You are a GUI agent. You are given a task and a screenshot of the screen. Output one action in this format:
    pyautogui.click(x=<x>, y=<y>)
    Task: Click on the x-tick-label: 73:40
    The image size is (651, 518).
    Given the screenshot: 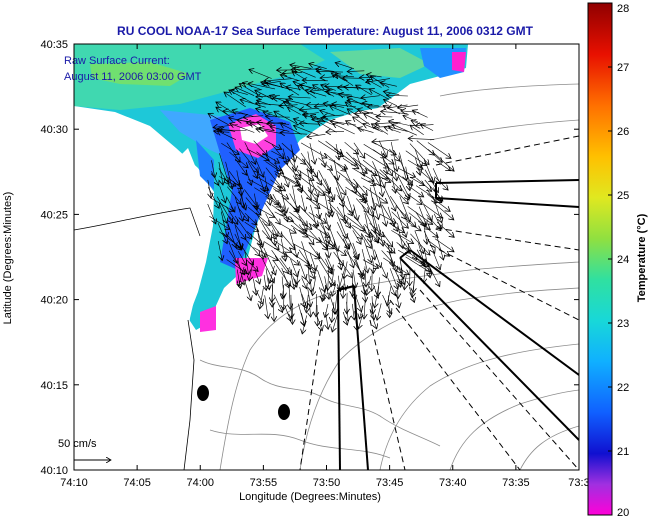 What is the action you would take?
    pyautogui.click(x=453, y=483)
    